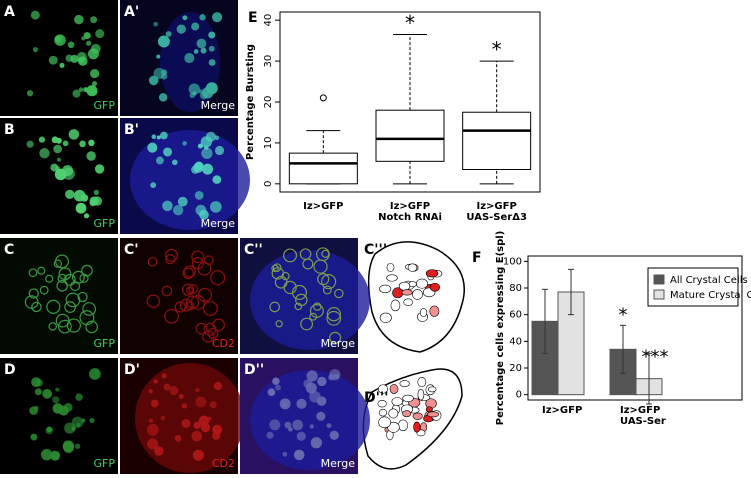  Describe the element at coordinates (323, 206) in the screenshot. I see `x-tick-label: Iz>GFP` at that location.